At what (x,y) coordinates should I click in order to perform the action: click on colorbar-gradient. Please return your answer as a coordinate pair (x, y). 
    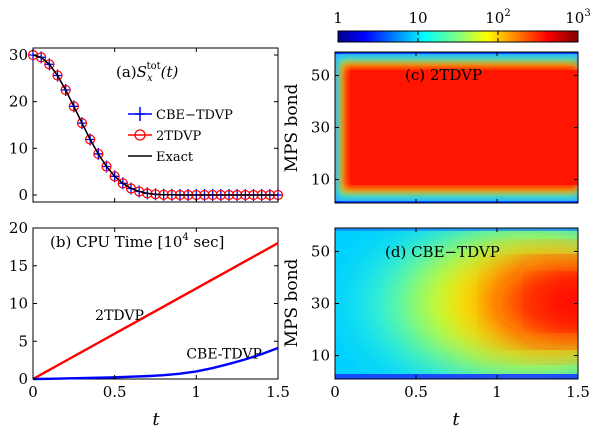
    Looking at the image, I should click on (458, 36).